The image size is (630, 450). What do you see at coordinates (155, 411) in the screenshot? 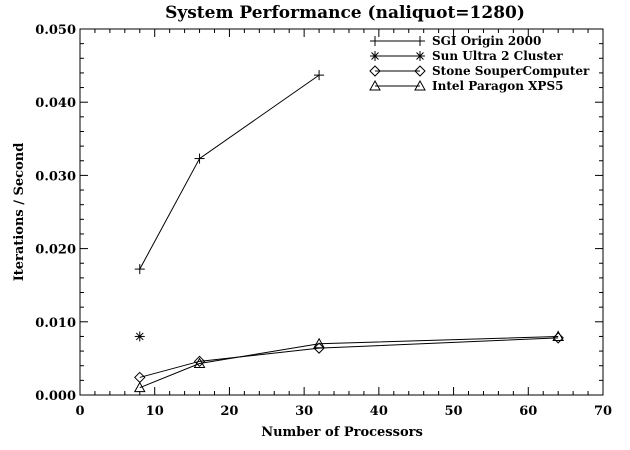
I see `x-tick-label: 10` at bounding box center [155, 411].